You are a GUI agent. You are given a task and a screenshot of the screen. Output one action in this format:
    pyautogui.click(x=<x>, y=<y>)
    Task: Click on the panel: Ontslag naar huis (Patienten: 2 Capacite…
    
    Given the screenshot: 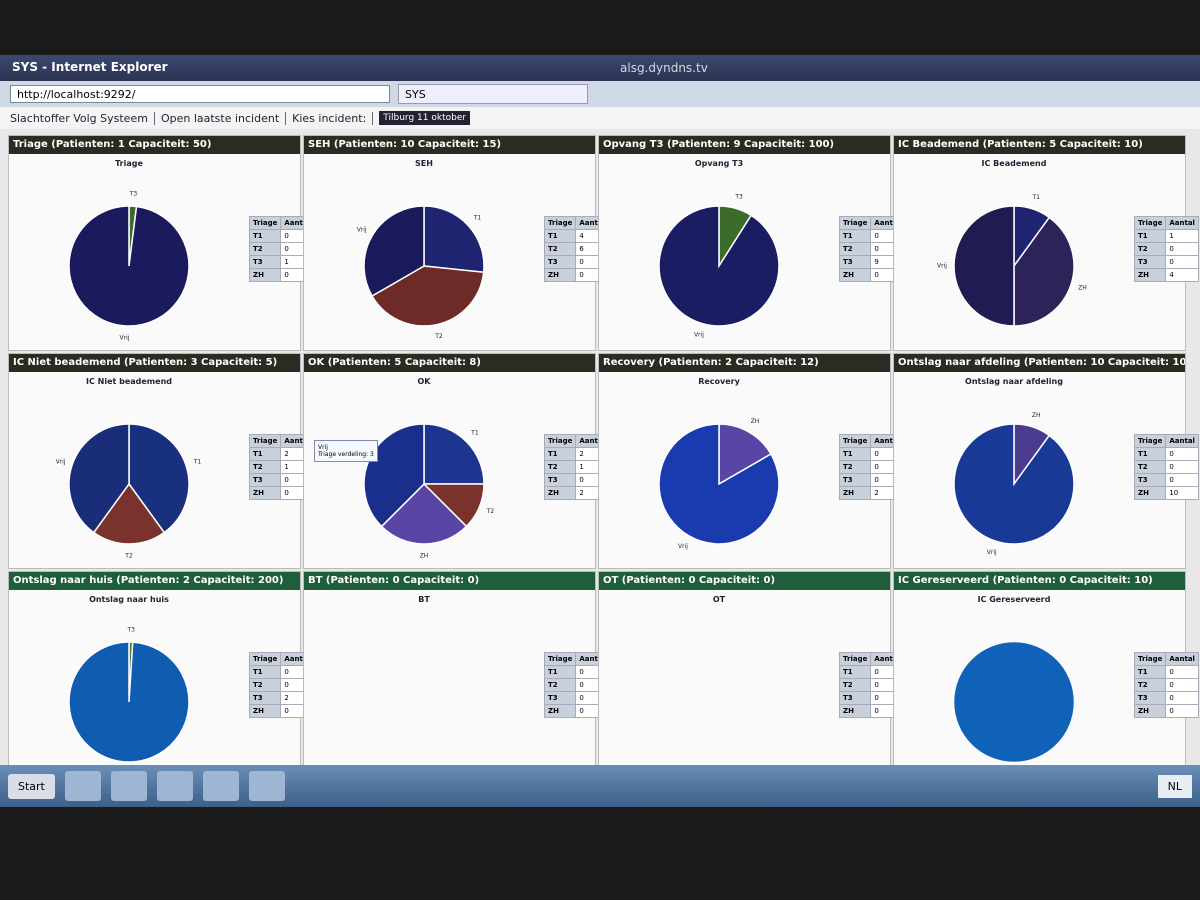 What is the action you would take?
    pyautogui.click(x=161, y=679)
    